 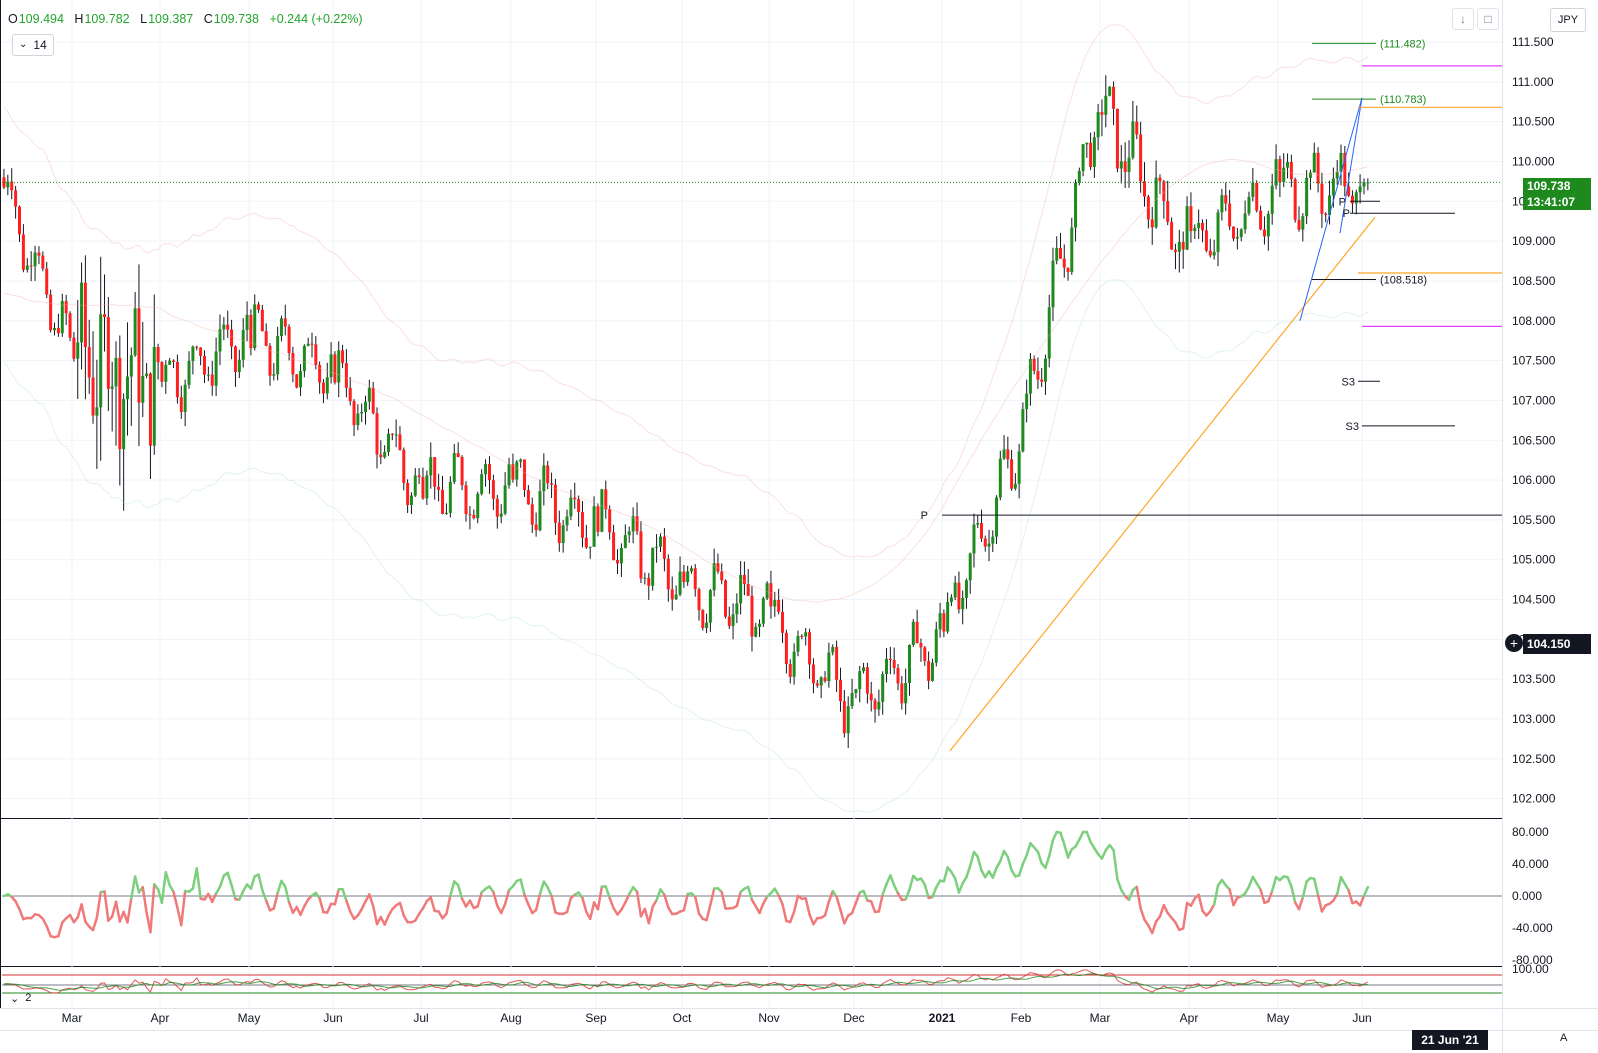 What do you see at coordinates (1534, 281) in the screenshot?
I see `price-tick-label: 108.500` at bounding box center [1534, 281].